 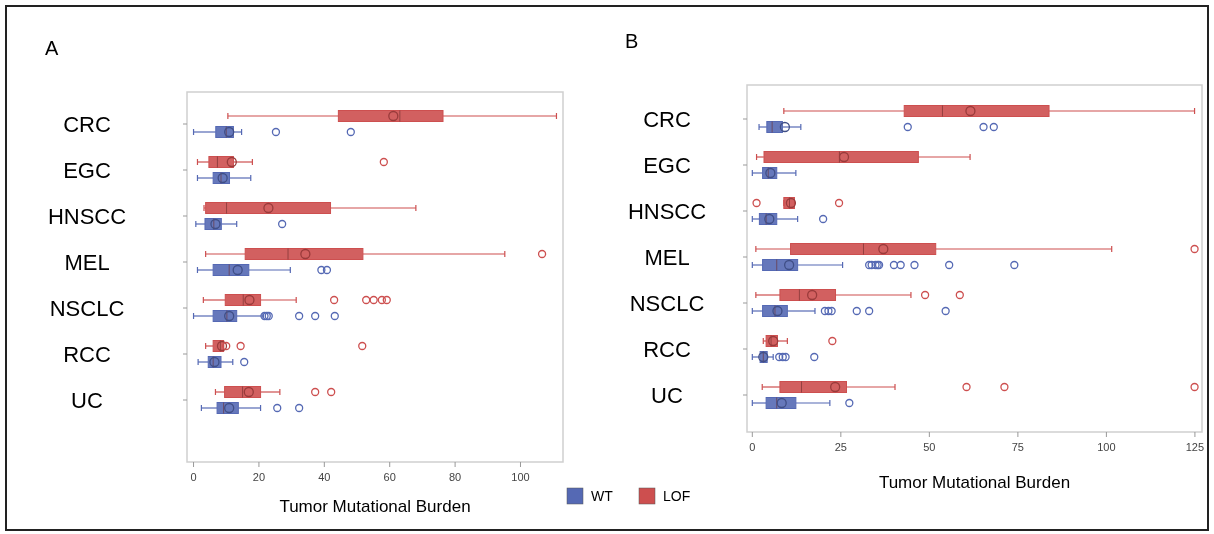 I want to click on x-tick-label: 125, so click(x=1195, y=447).